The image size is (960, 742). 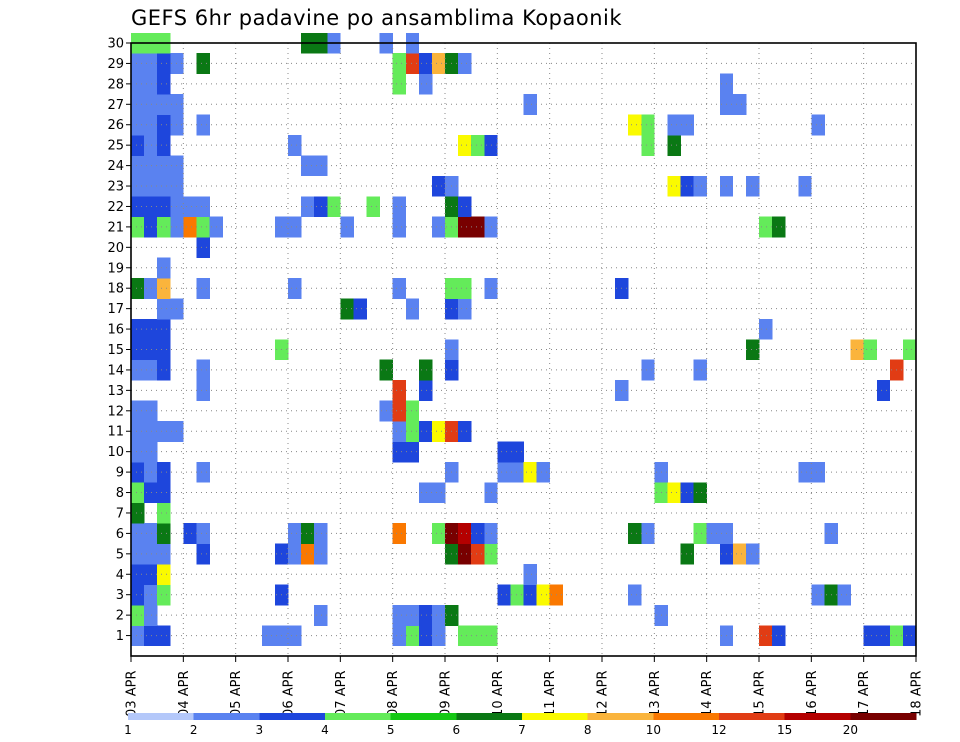 I want to click on y-tick-label: 26, so click(x=115, y=125).